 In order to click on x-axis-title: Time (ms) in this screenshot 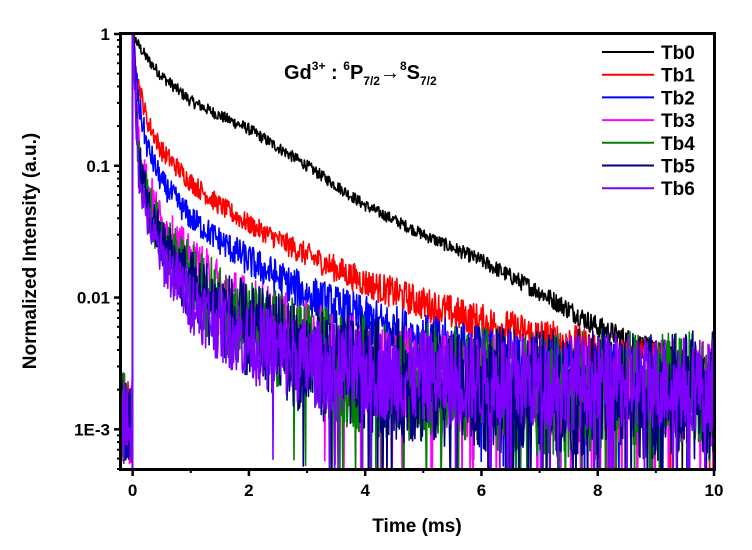, I will do `click(416, 526)`.